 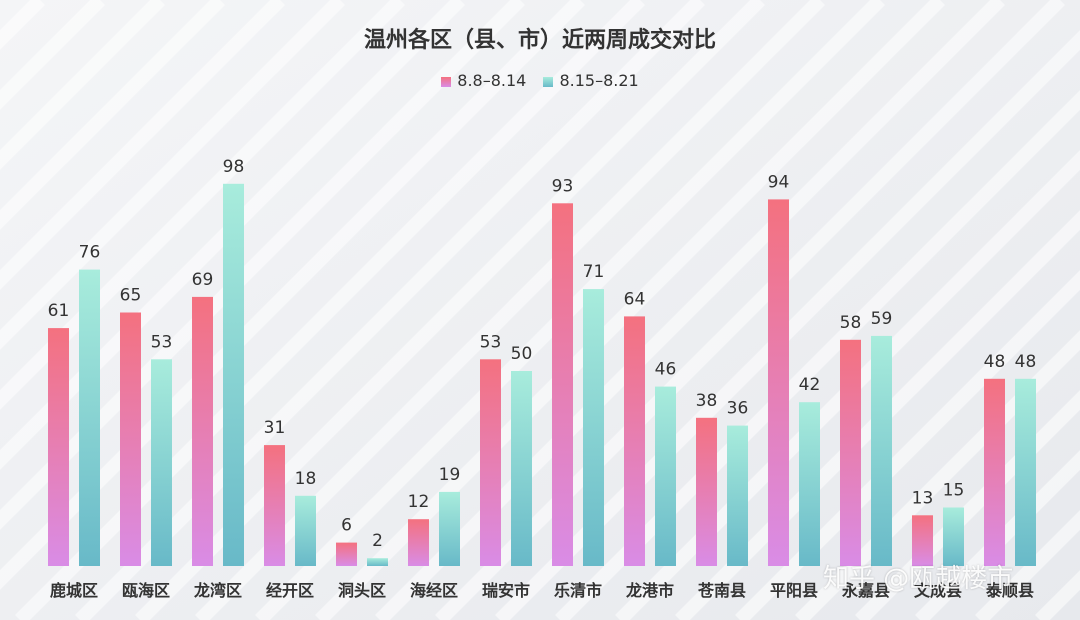 What do you see at coordinates (882, 319) in the screenshot?
I see `data-label-2-11: 59` at bounding box center [882, 319].